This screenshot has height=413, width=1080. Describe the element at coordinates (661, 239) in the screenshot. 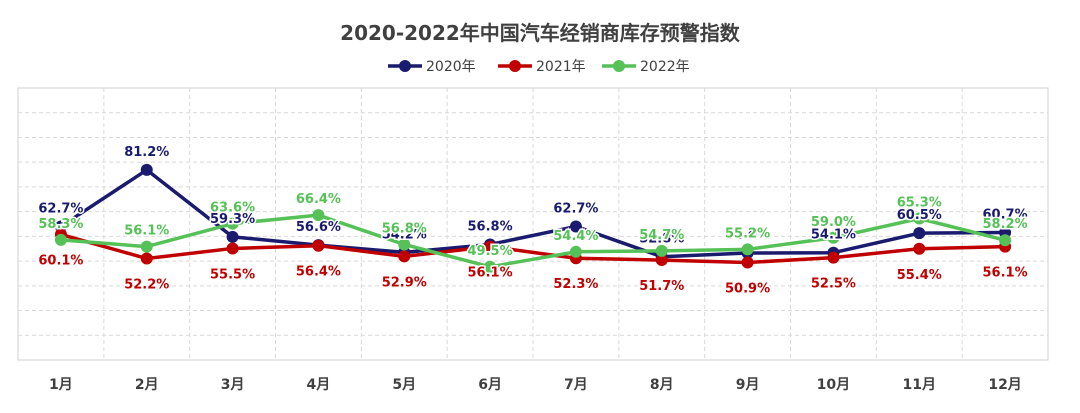

I see `data-label: 52.8%` at that location.